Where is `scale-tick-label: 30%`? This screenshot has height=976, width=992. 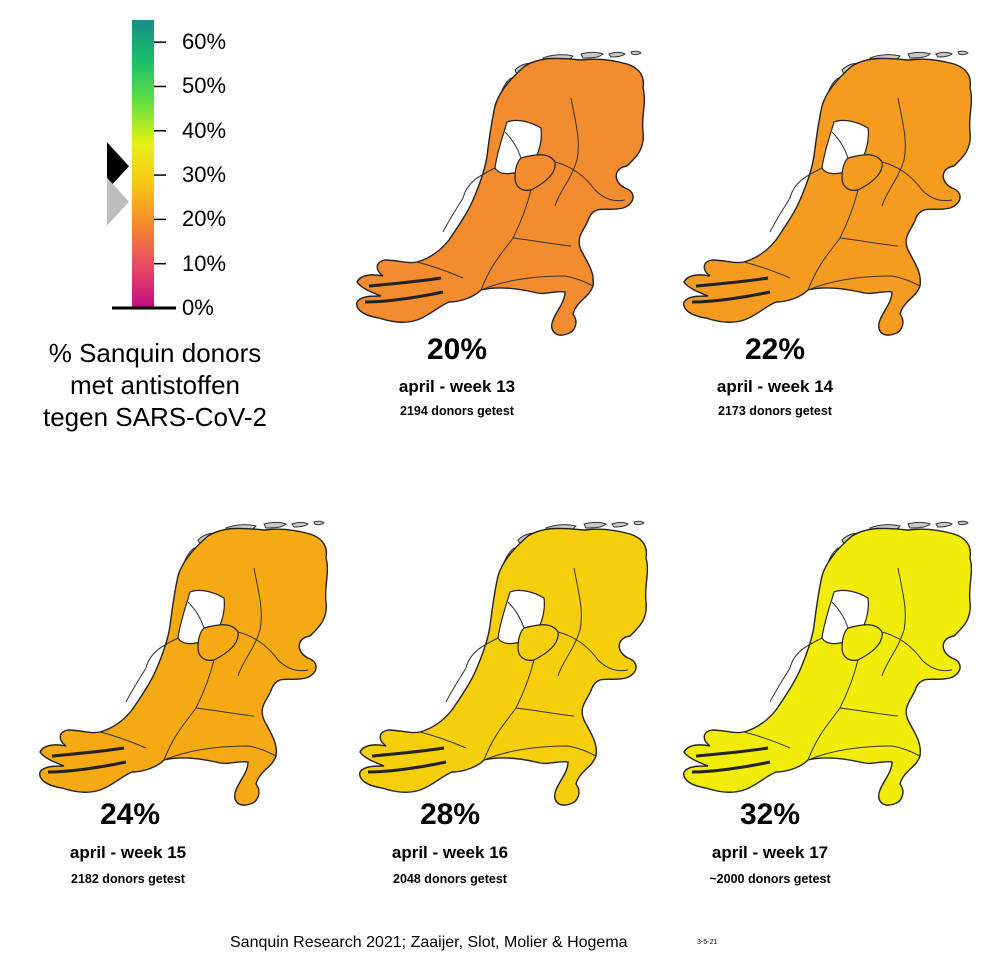 scale-tick-label: 30% is located at coordinates (204, 175).